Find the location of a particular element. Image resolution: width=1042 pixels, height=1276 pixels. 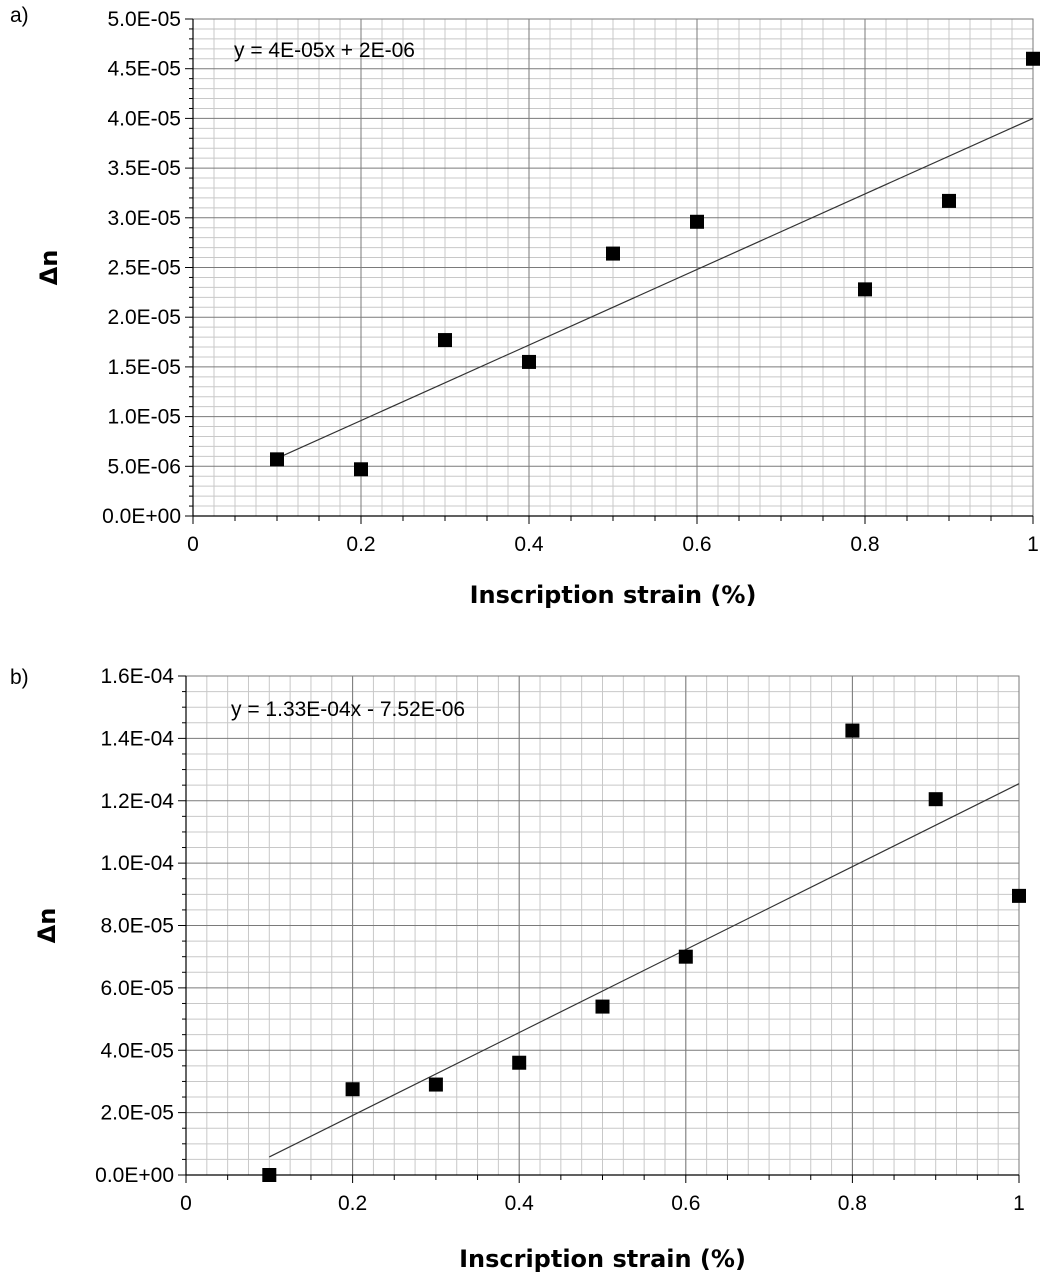

y-tick-label: 1.5E-05 is located at coordinates (144, 367).